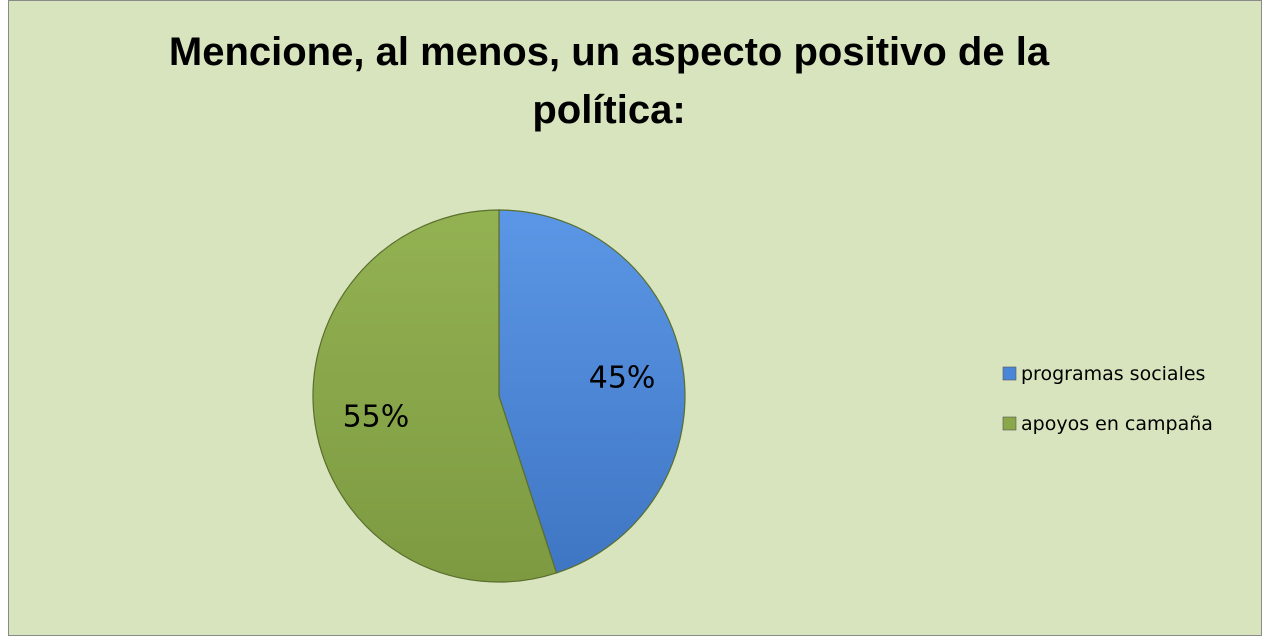 The width and height of the screenshot is (1266, 638). Describe the element at coordinates (622, 378) in the screenshot. I see `data-label-1: 45%` at that location.